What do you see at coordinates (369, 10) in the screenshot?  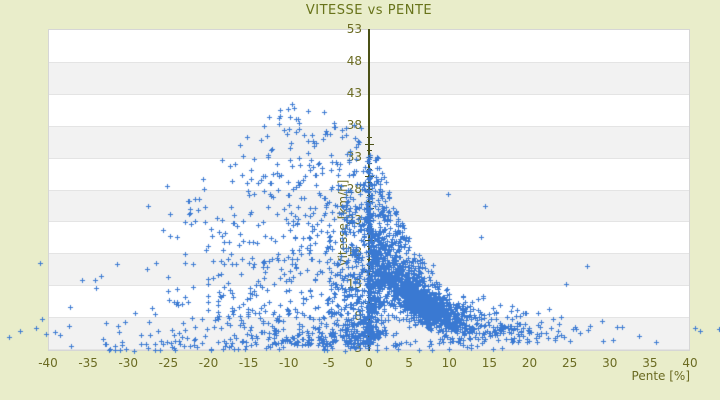 I see `chart-title: VITESSE vs PENTE` at bounding box center [369, 10].